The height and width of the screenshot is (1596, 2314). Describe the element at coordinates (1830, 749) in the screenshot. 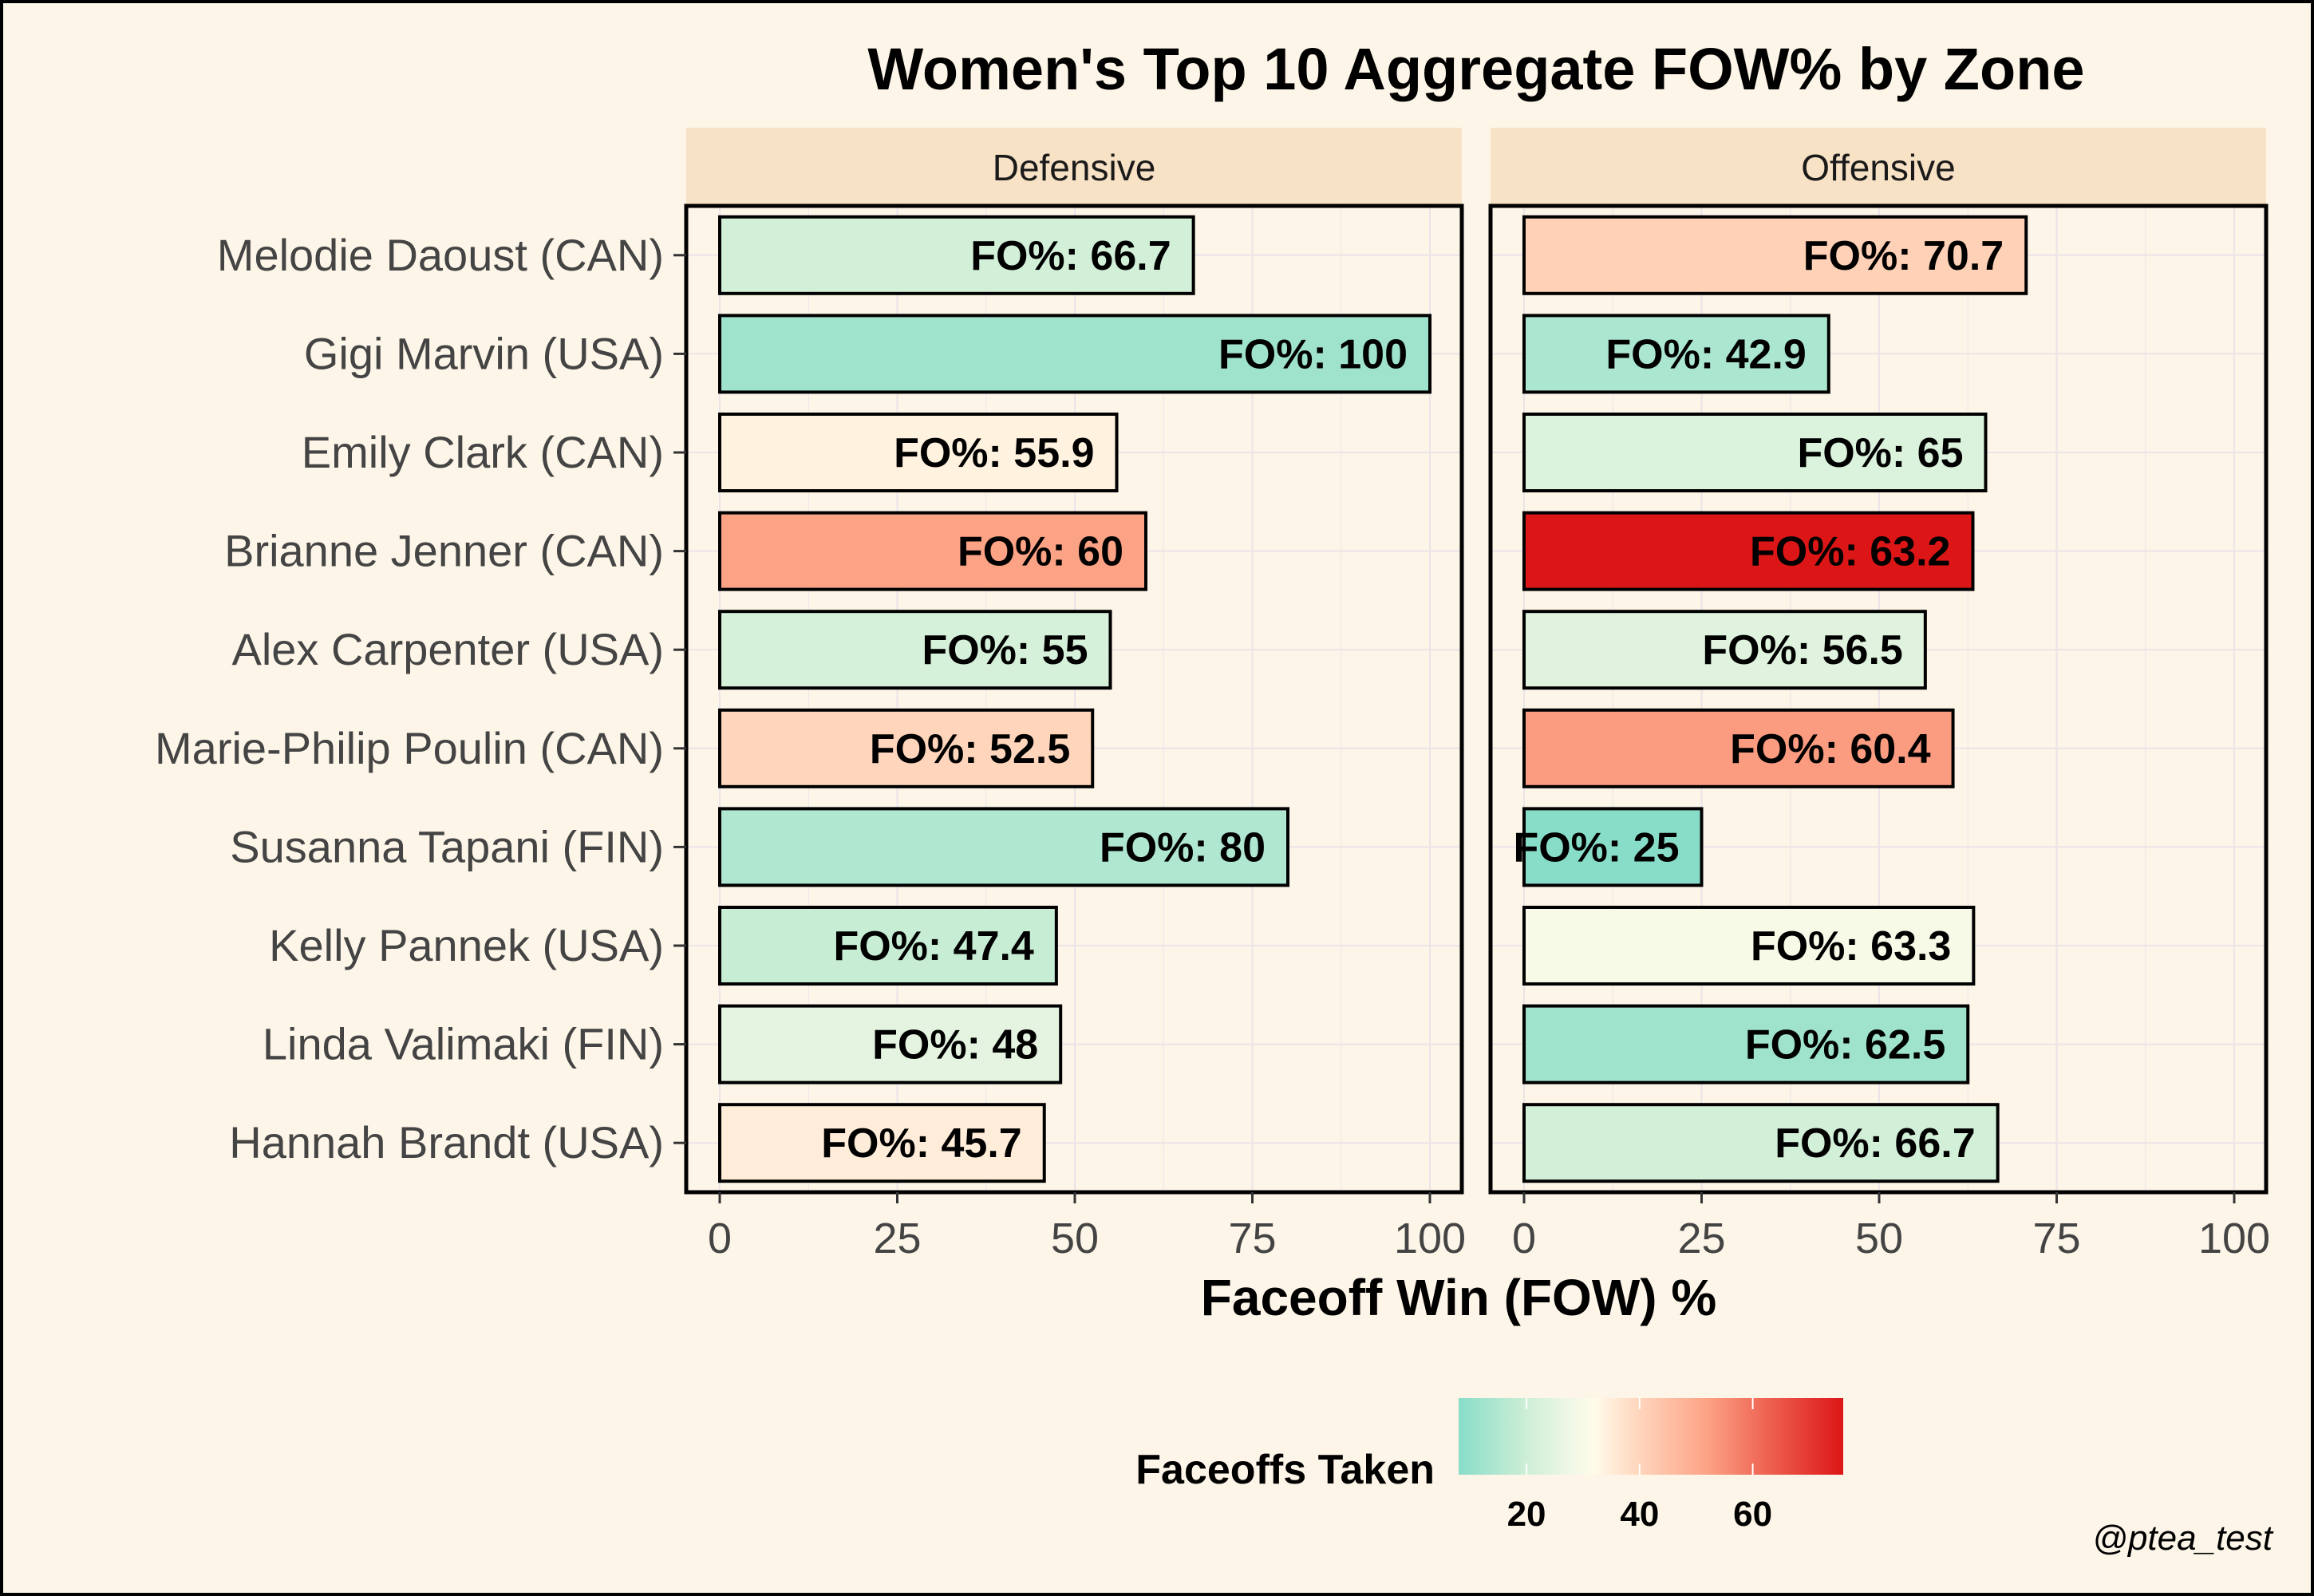

I see `bar-label-offensive: FO%: 60.4` at that location.